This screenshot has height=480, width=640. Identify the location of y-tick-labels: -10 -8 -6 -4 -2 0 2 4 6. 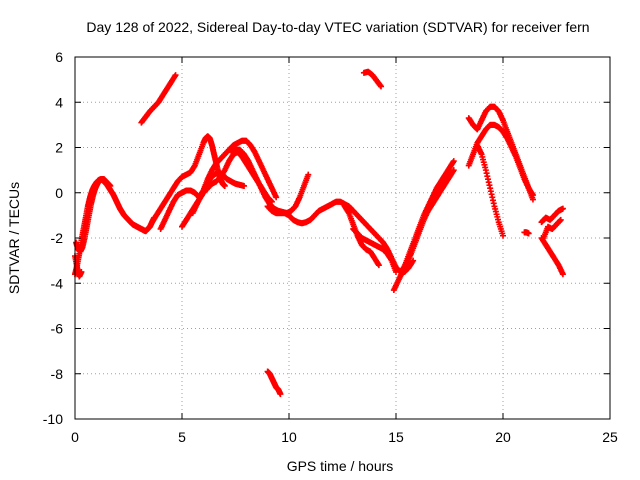
(53, 238).